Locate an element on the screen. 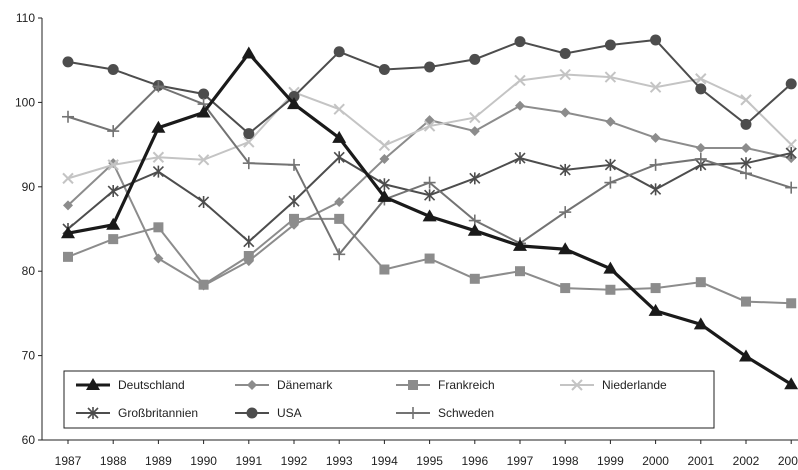  legend-label: Frankreich is located at coordinates (466, 385).